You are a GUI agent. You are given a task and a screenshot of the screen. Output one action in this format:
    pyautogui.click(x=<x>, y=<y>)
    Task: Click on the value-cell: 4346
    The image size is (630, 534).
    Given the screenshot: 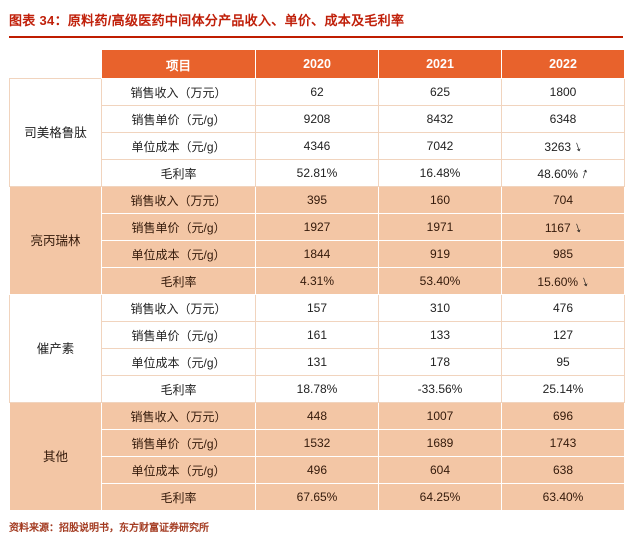 What is the action you would take?
    pyautogui.click(x=317, y=146)
    